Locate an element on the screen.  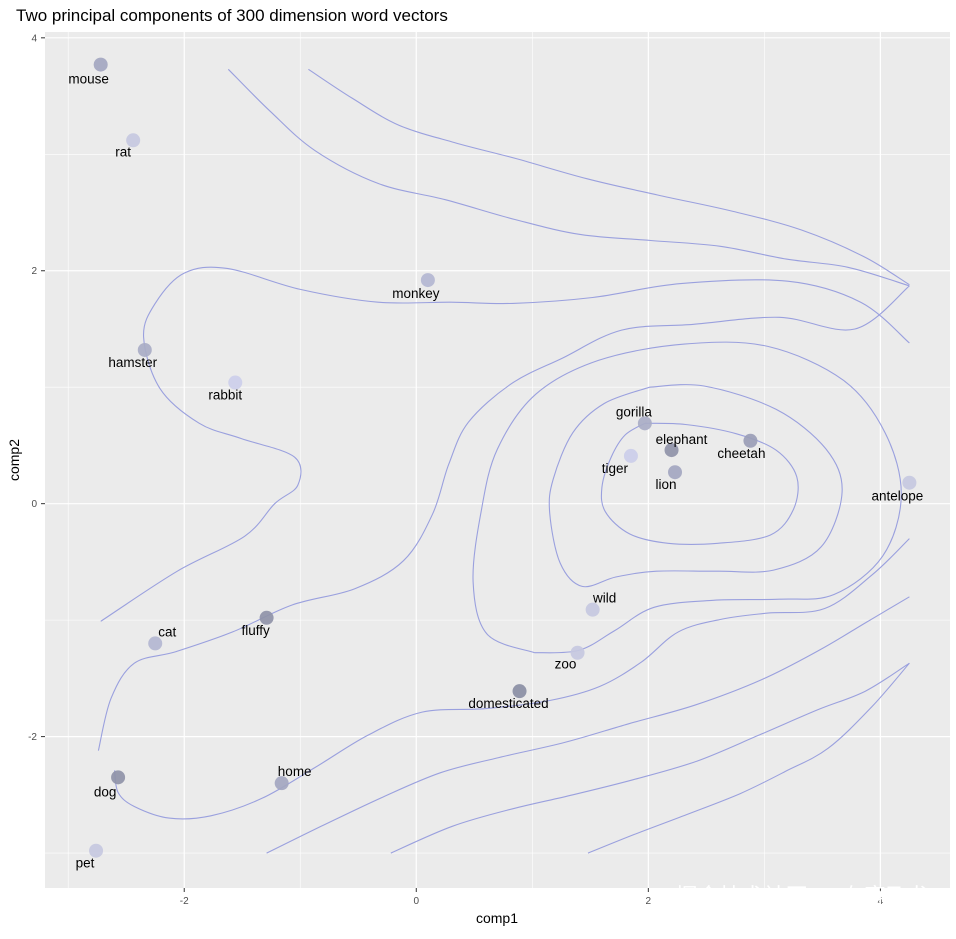
data-point-elephant is located at coordinates (671, 450).